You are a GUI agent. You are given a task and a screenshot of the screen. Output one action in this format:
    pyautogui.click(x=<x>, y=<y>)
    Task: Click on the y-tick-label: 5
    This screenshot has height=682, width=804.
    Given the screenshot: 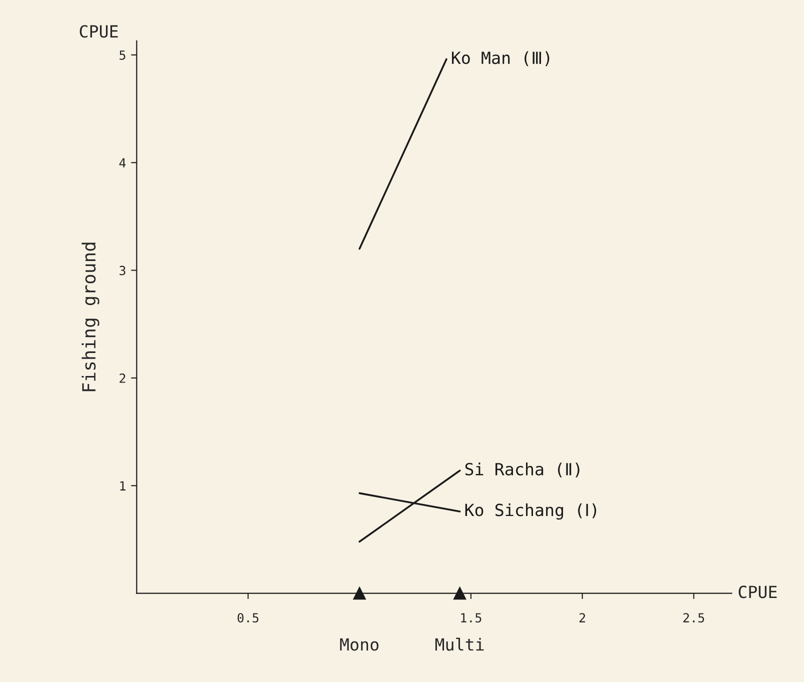 What is the action you would take?
    pyautogui.click(x=123, y=55)
    